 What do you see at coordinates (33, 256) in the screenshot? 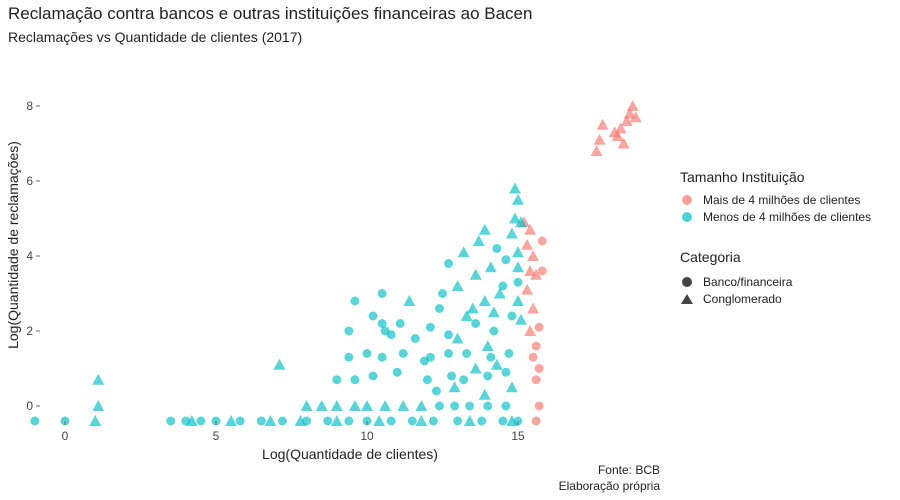
I see `y-axis-ticks: 0 2 4 6 8` at bounding box center [33, 256].